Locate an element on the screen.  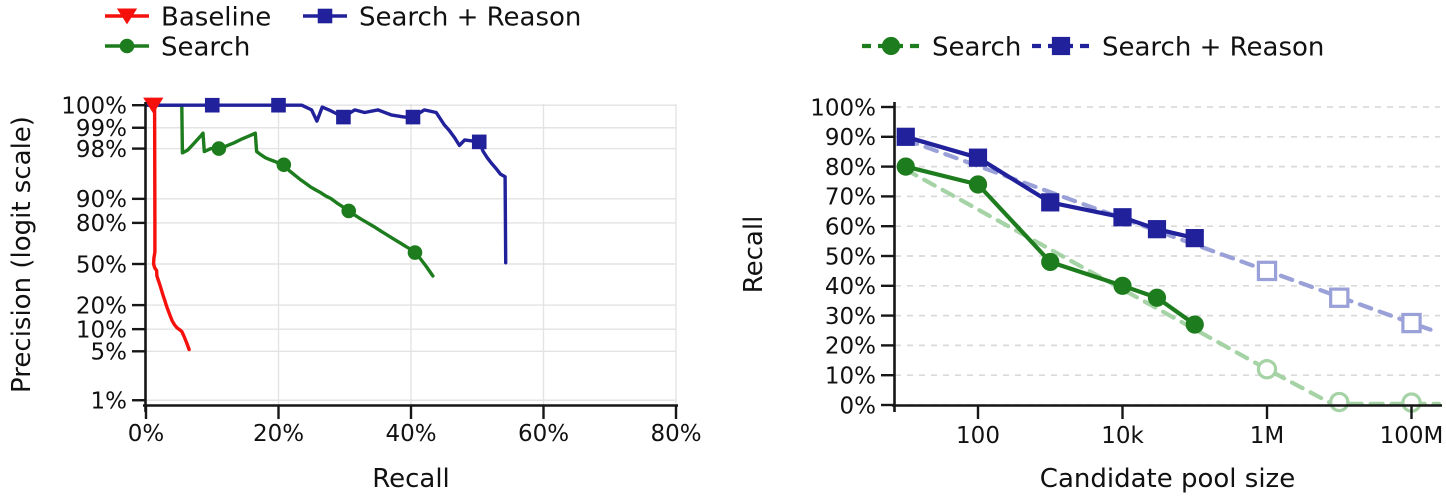
x-axis-label: Recall is located at coordinates (411, 479).